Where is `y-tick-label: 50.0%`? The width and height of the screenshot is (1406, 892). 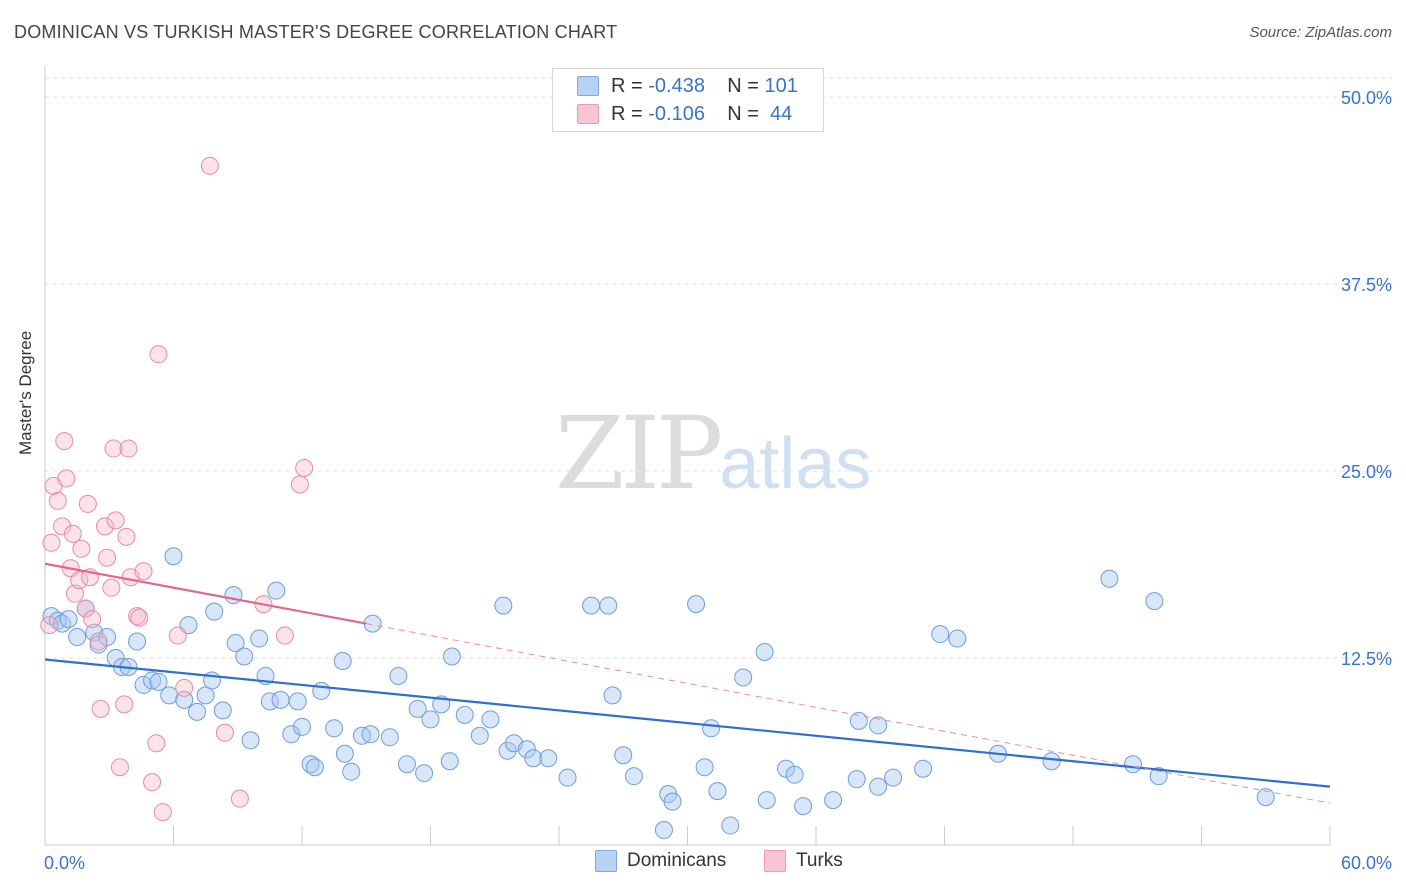 y-tick-label: 50.0% is located at coordinates (1366, 98).